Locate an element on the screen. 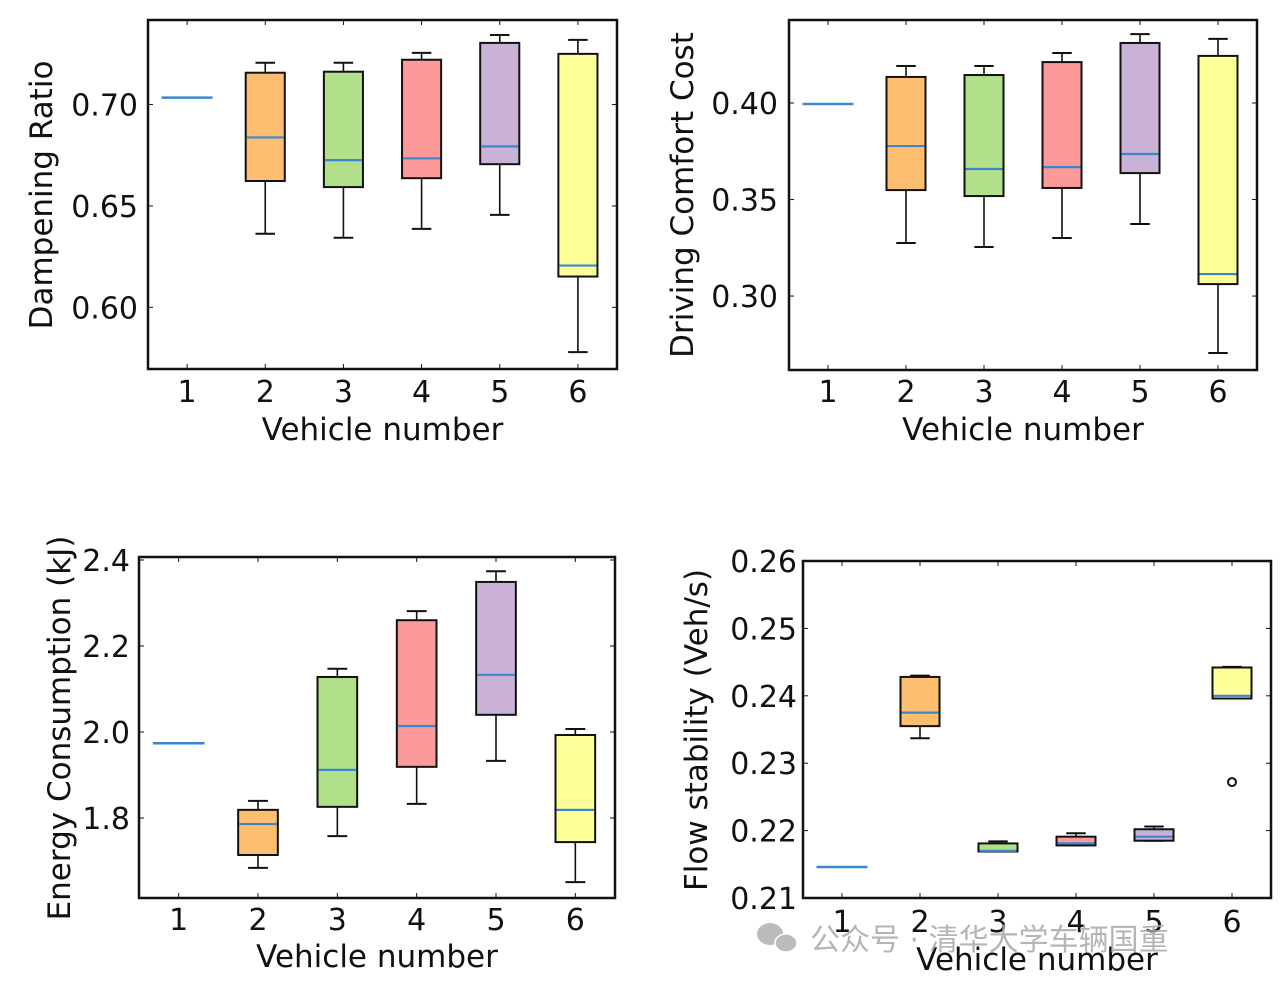 This screenshot has height=991, width=1280. y-tick-label: 0.26 is located at coordinates (763, 562).